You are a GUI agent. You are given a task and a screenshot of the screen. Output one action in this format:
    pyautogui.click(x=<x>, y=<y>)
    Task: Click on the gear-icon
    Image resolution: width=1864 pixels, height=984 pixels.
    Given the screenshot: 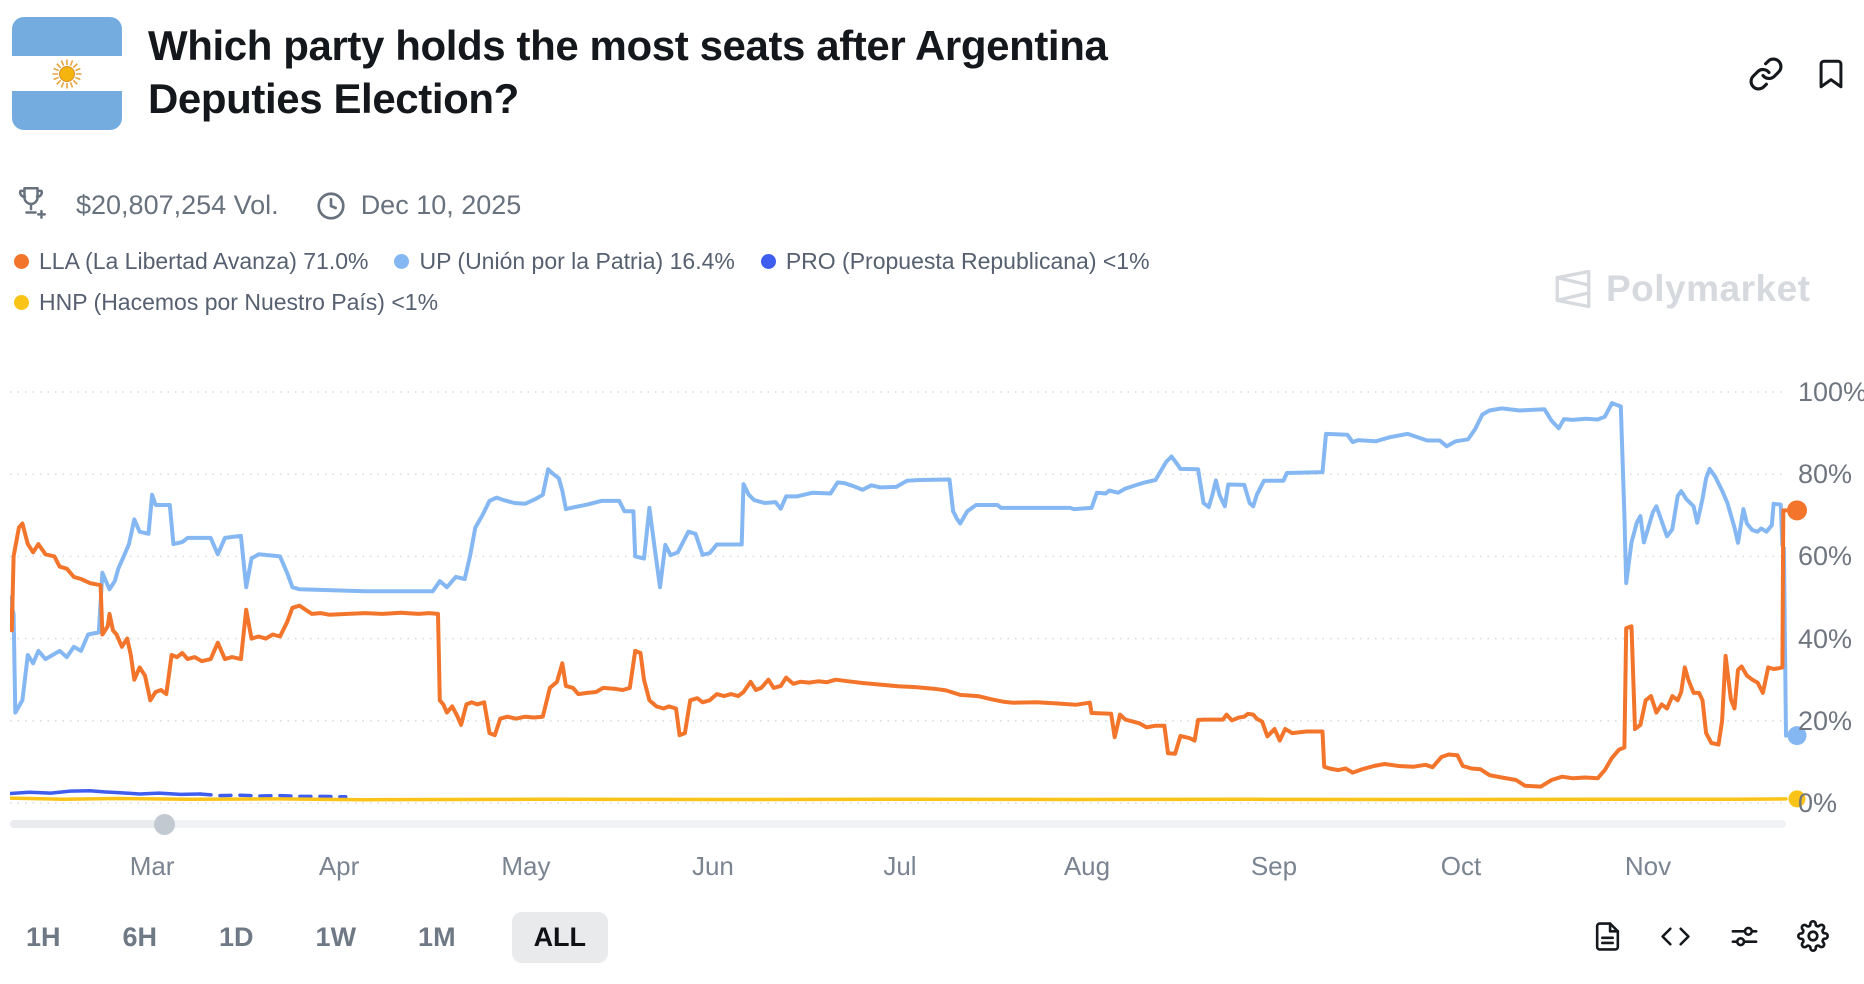 What is the action you would take?
    pyautogui.click(x=1813, y=936)
    